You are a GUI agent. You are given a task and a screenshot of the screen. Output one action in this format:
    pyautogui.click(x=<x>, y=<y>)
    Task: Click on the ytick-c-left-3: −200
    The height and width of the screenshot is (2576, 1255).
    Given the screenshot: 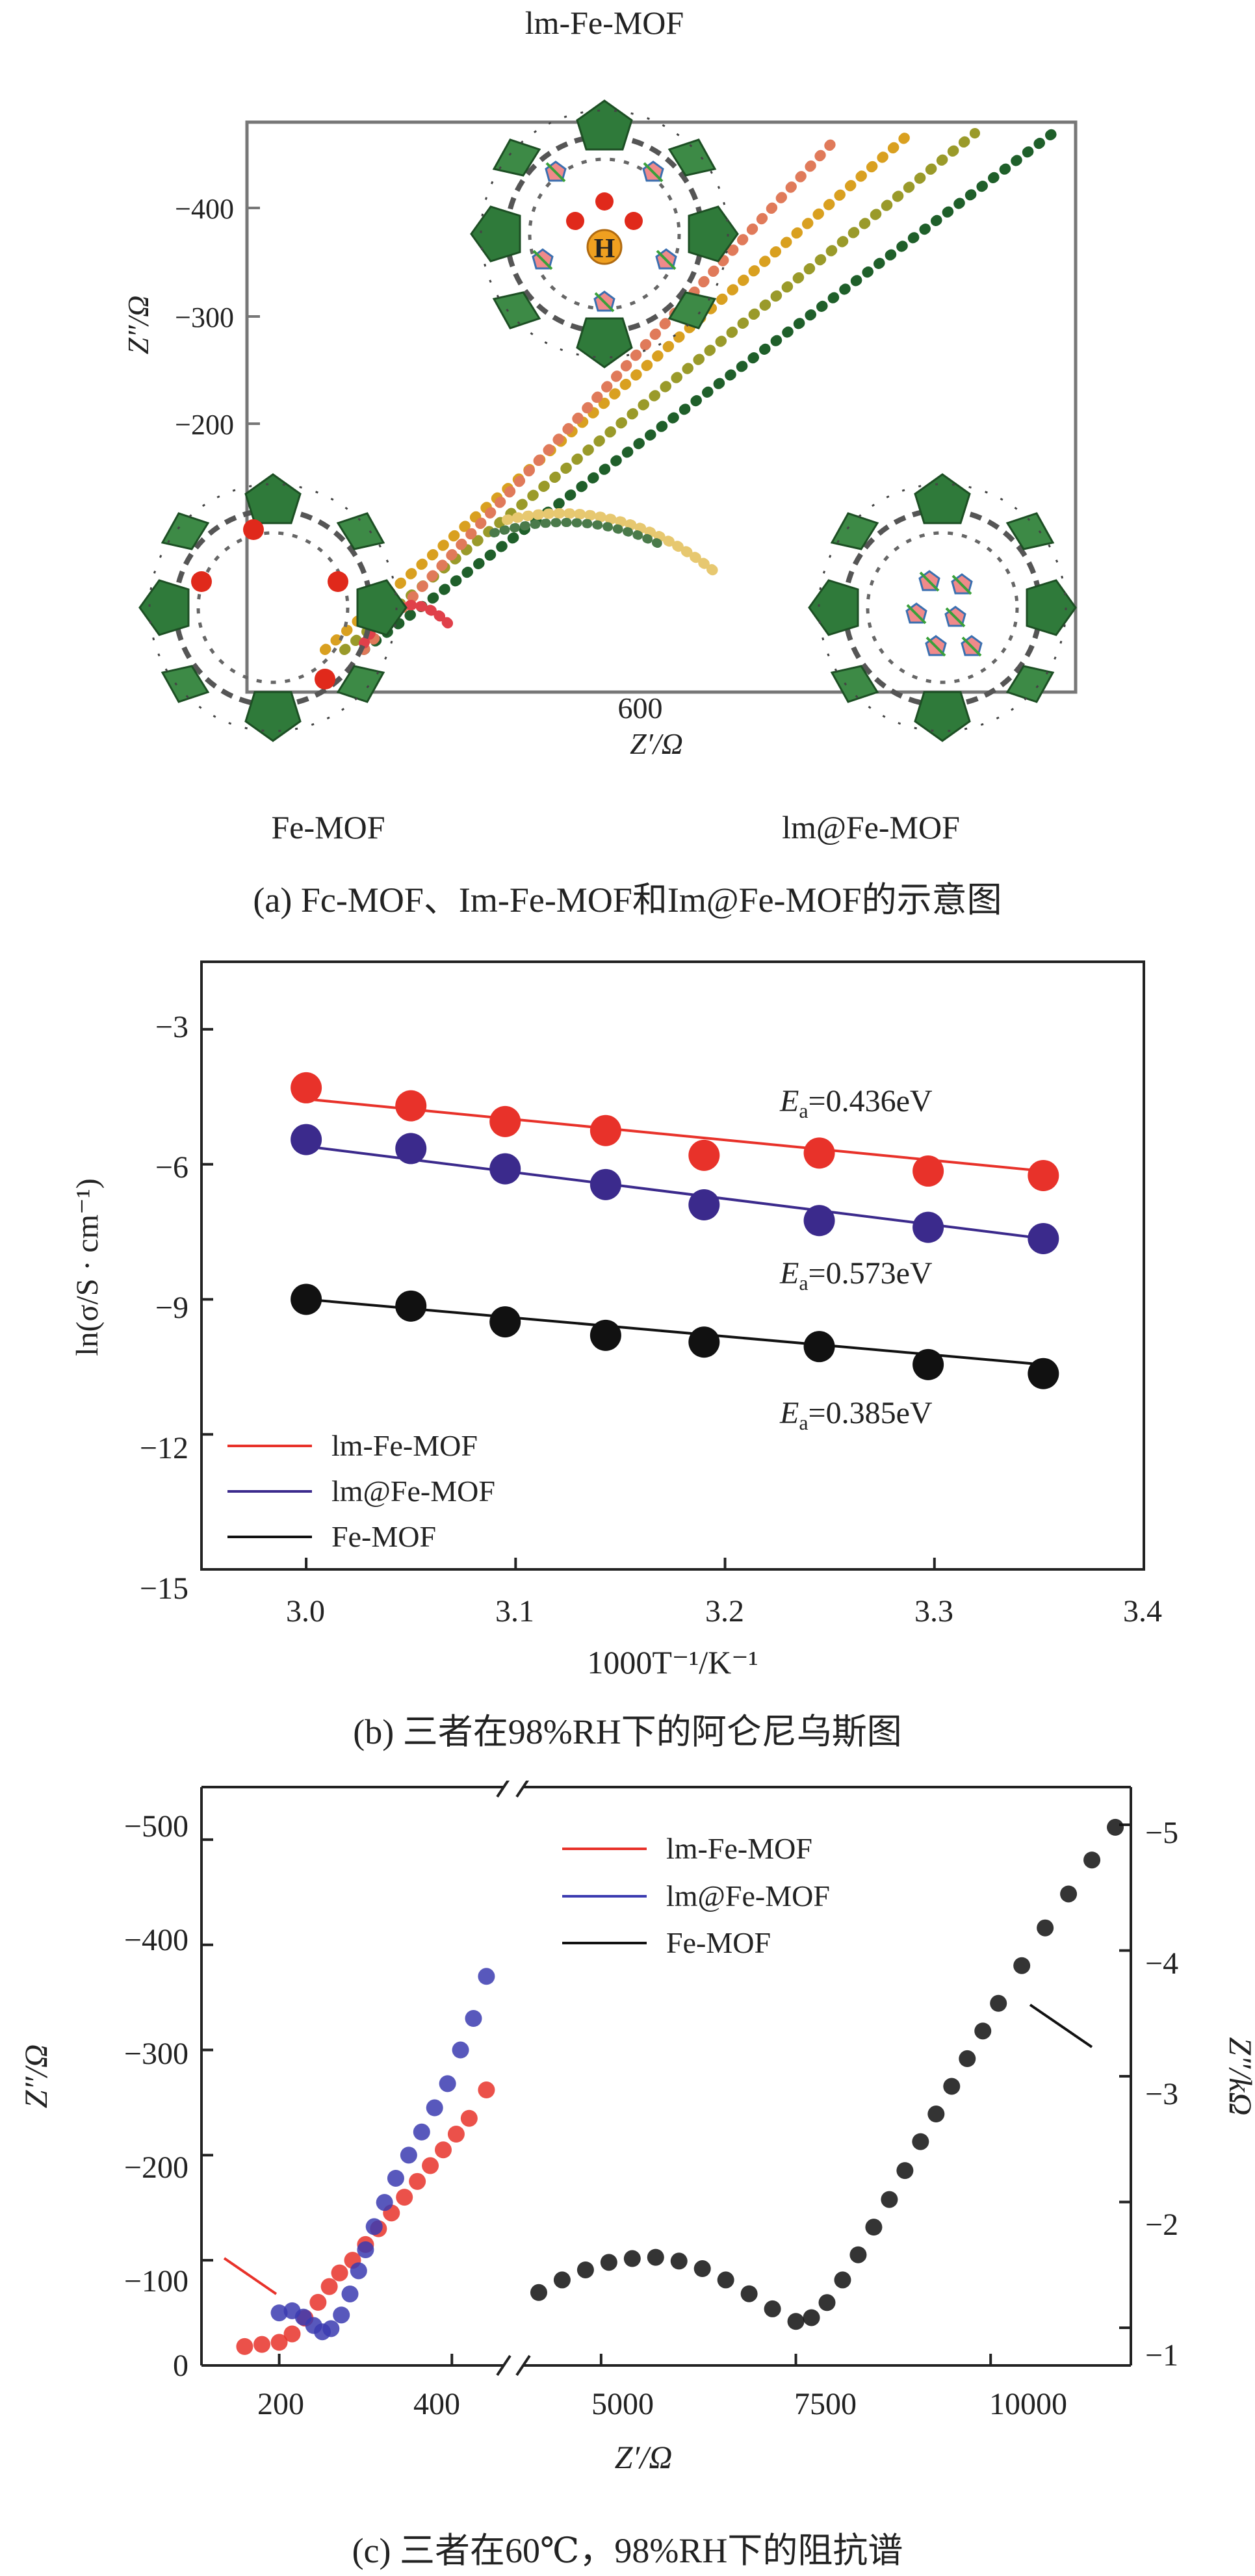 What is the action you would take?
    pyautogui.click(x=156, y=2168)
    